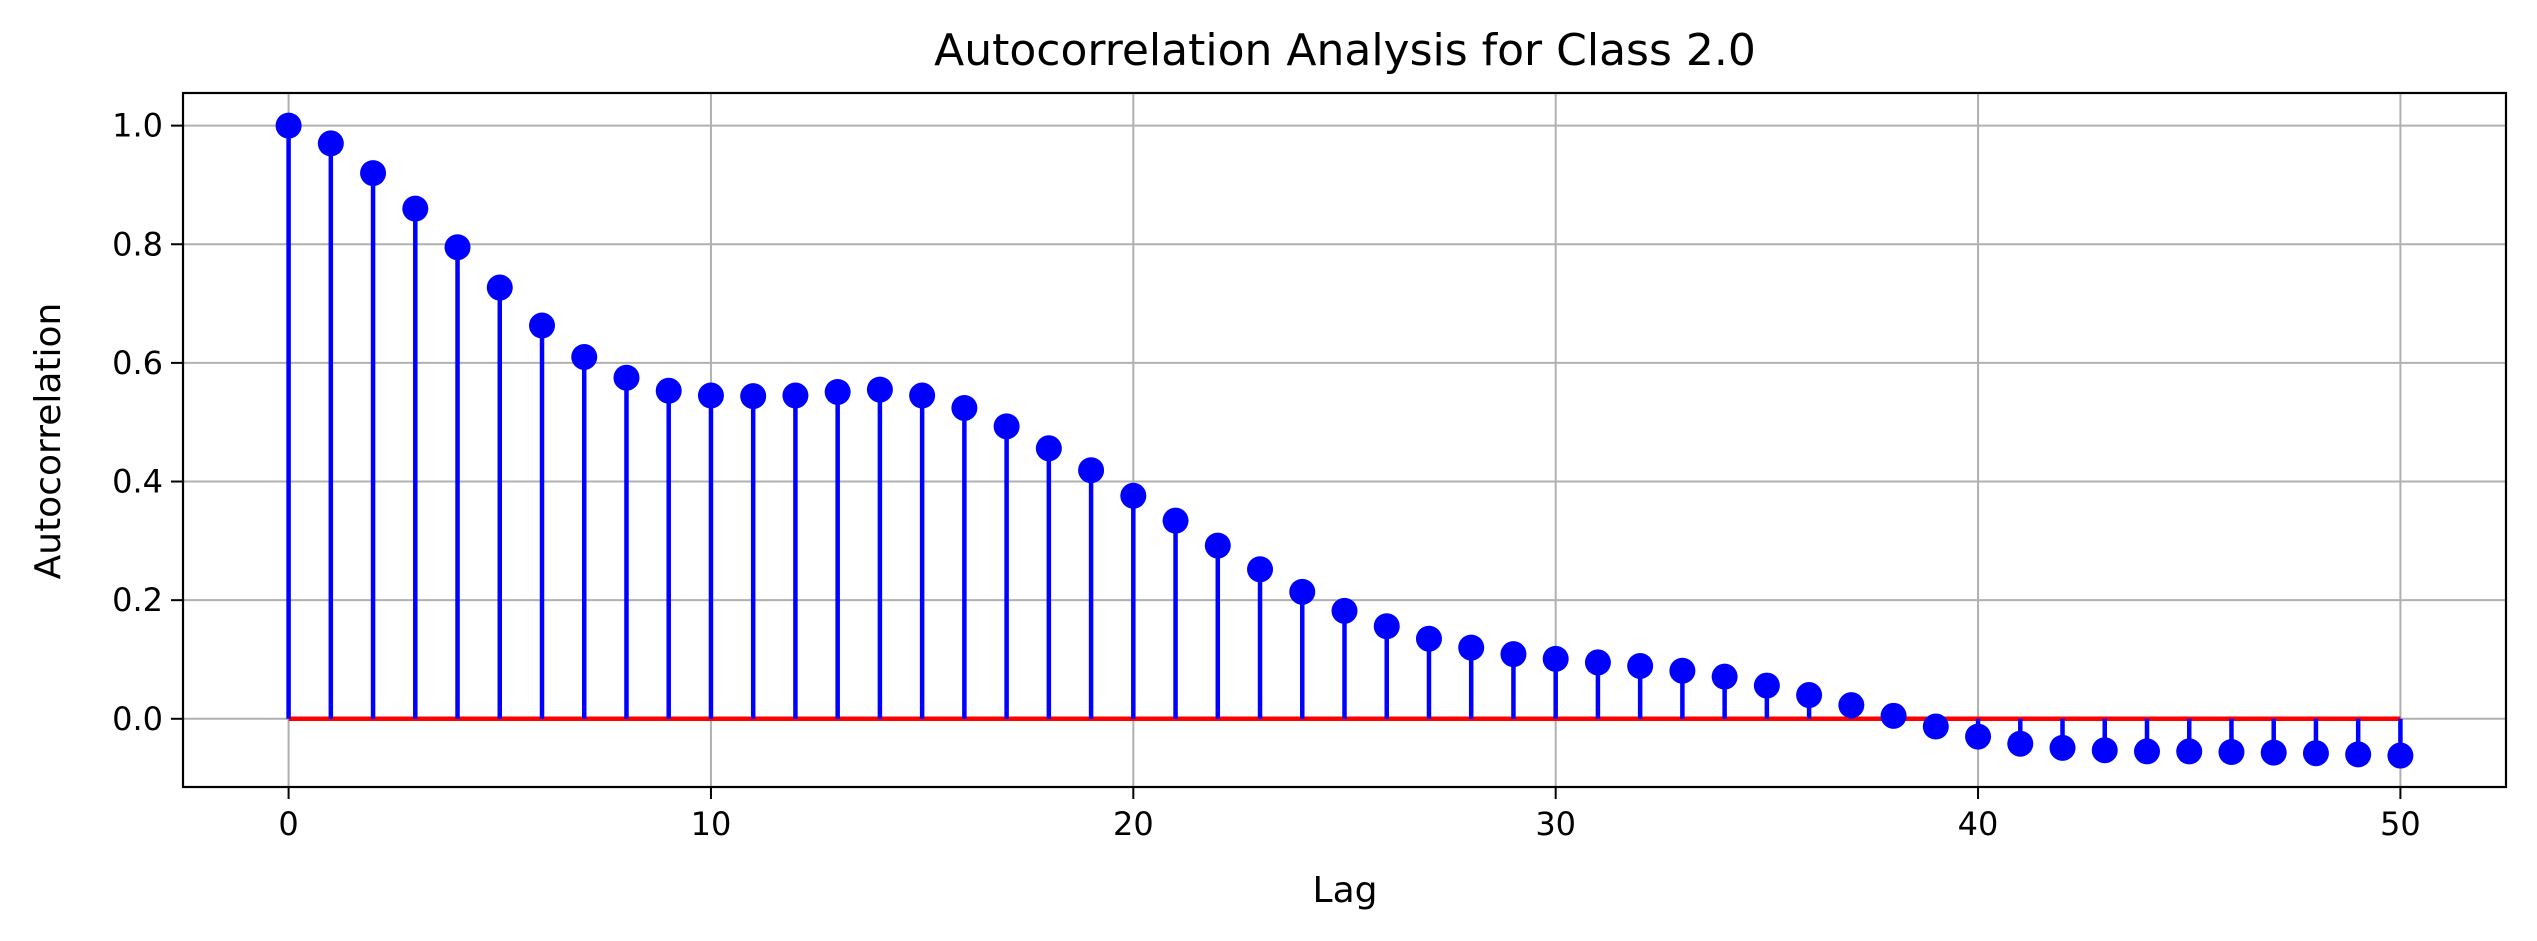 This screenshot has height=941, width=2537. I want to click on x-tick-label: 40, so click(1978, 824).